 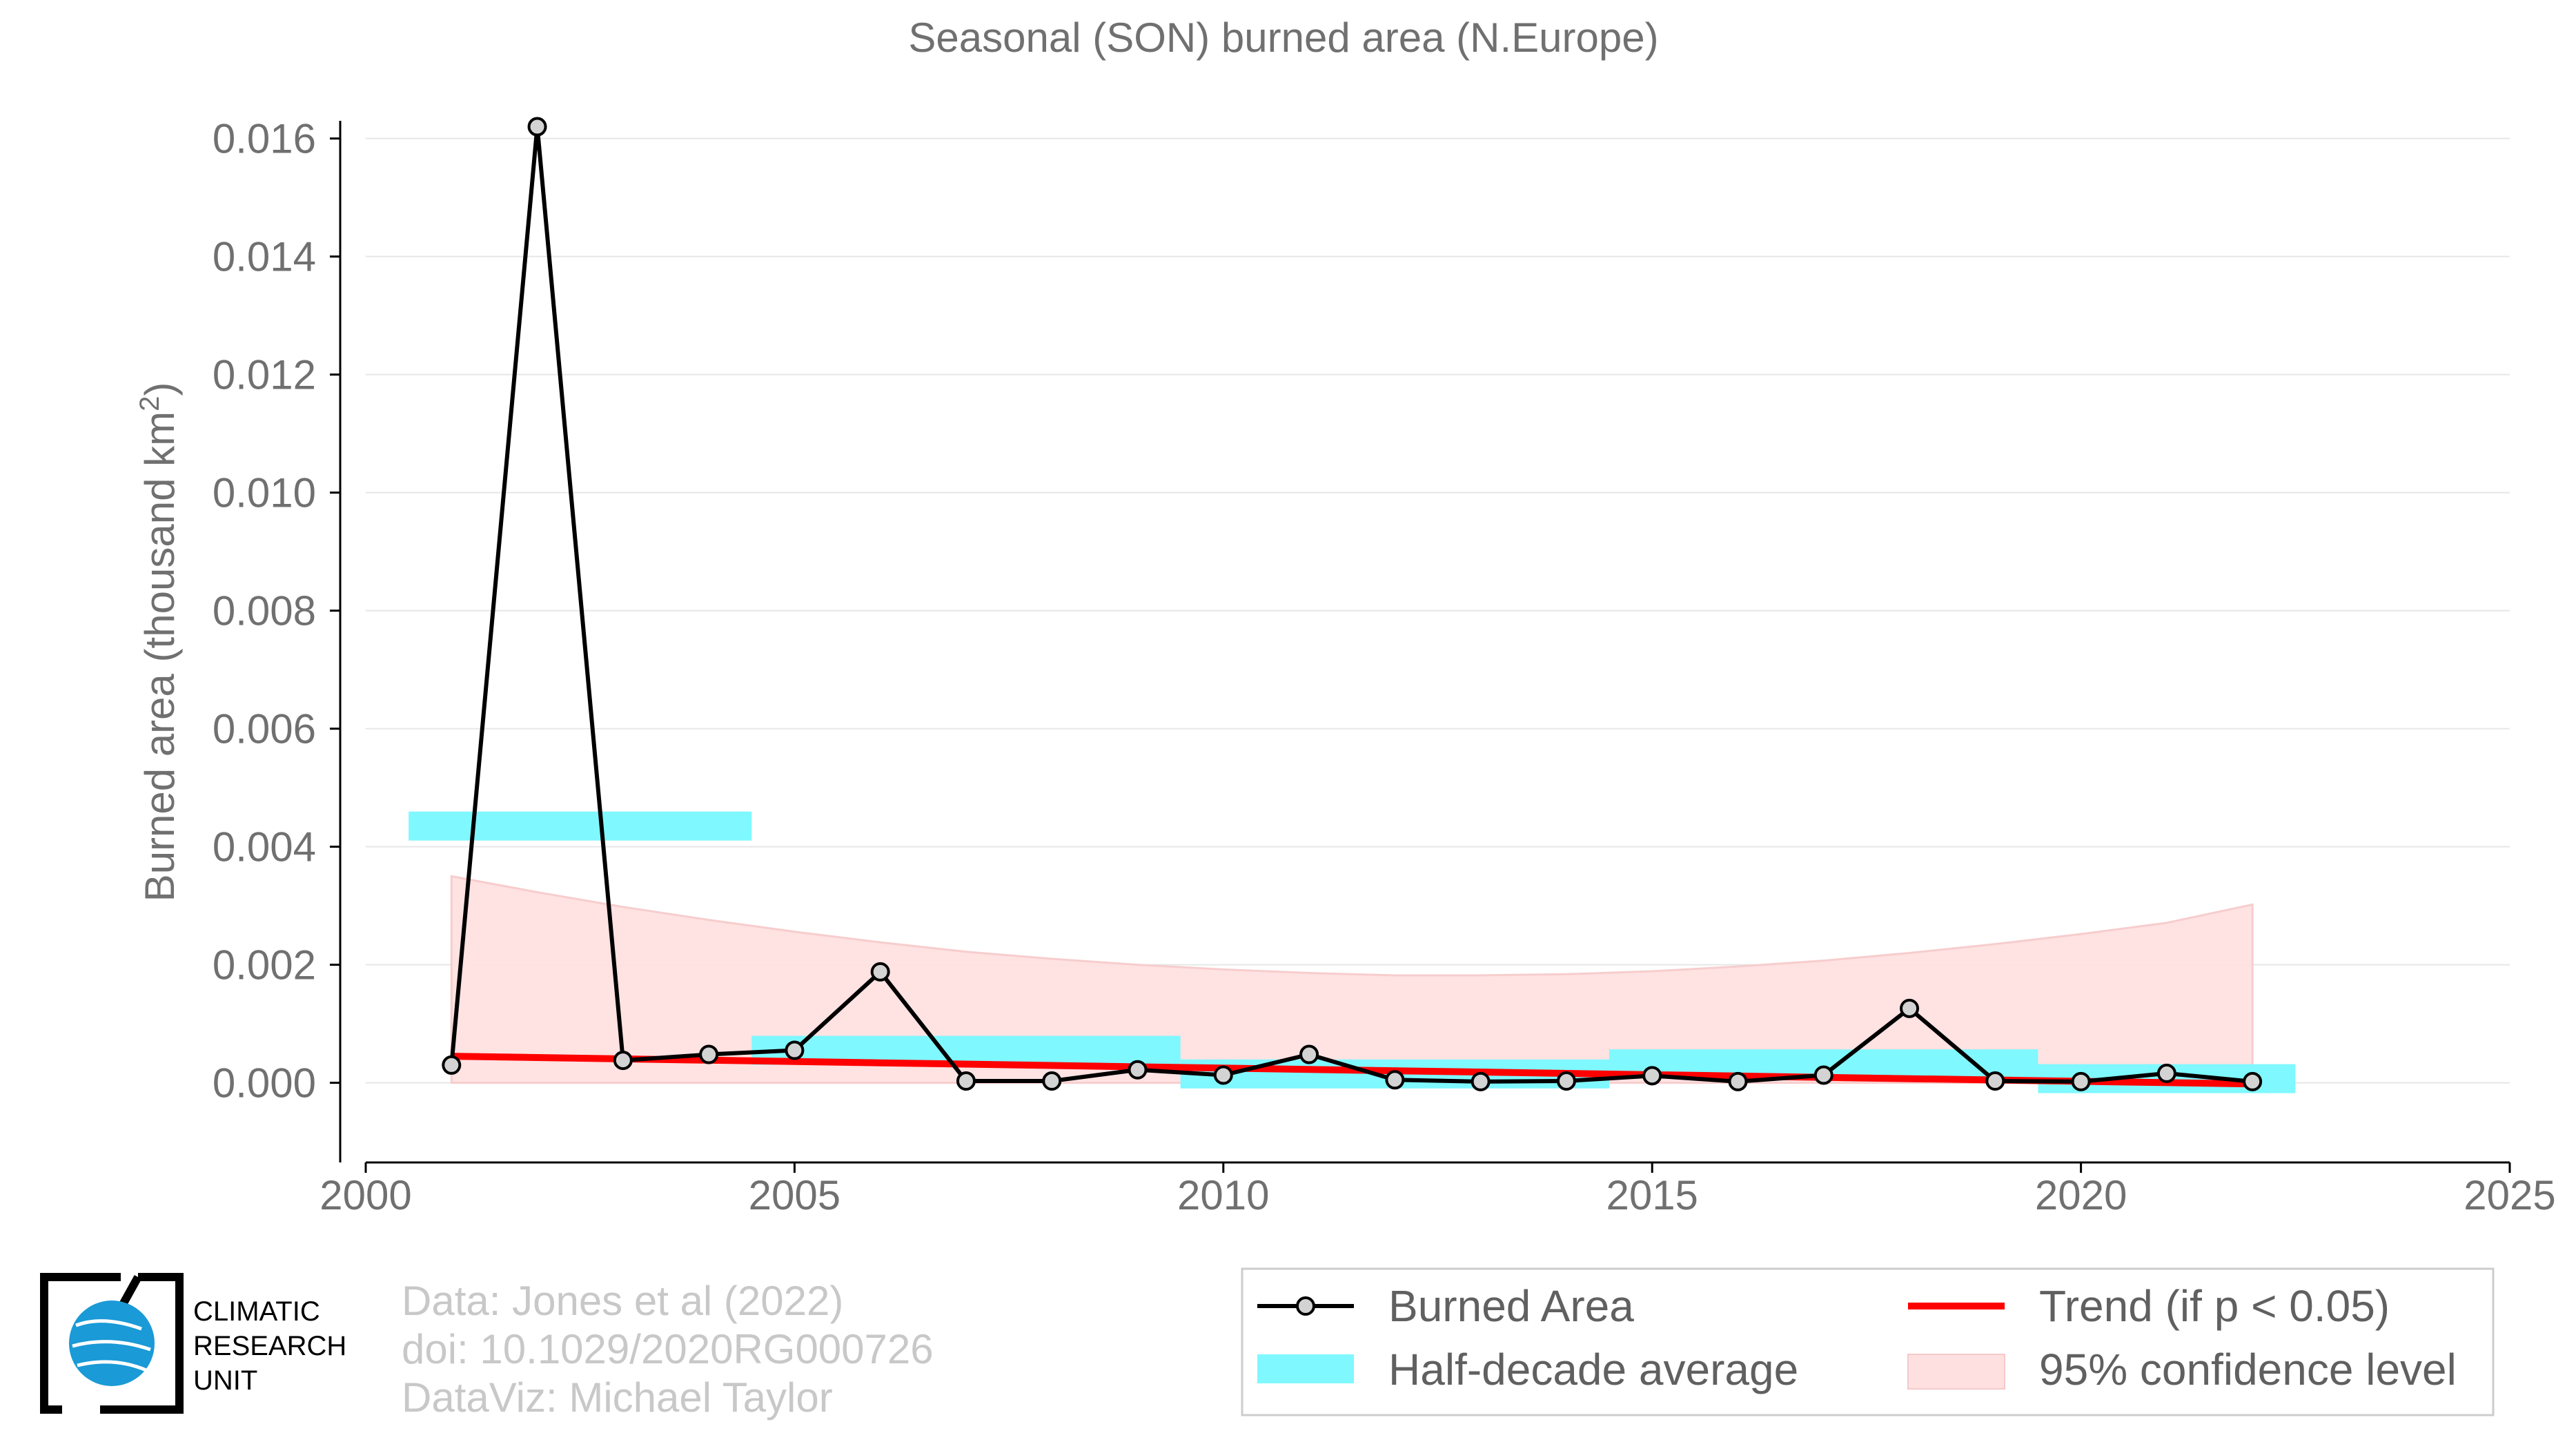 What do you see at coordinates (1511, 1306) in the screenshot?
I see `legend-burned-area-label: Burned Area` at bounding box center [1511, 1306].